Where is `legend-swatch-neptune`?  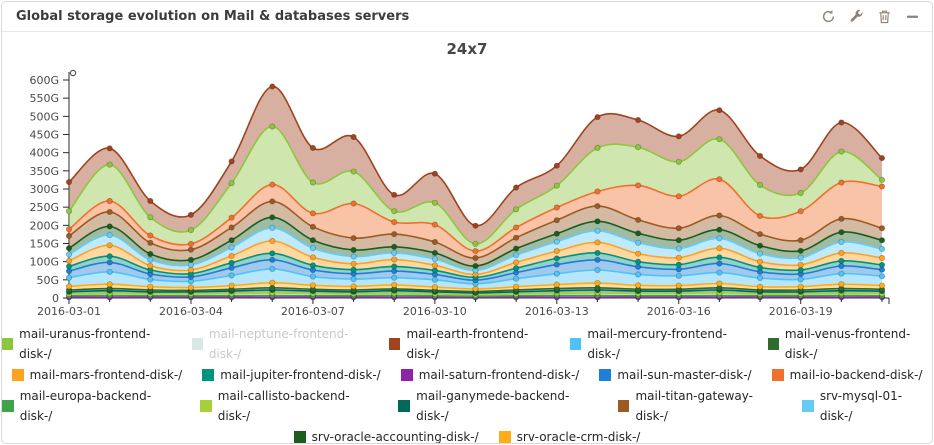 legend-swatch-neptune is located at coordinates (197, 344).